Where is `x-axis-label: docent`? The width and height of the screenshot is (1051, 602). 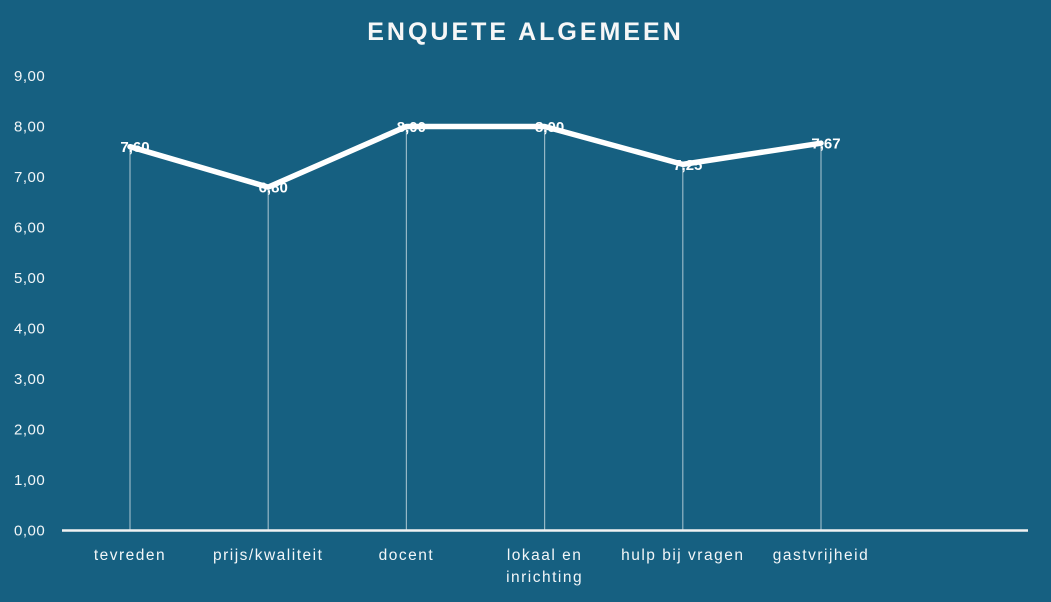
x-axis-label: docent is located at coordinates (407, 555).